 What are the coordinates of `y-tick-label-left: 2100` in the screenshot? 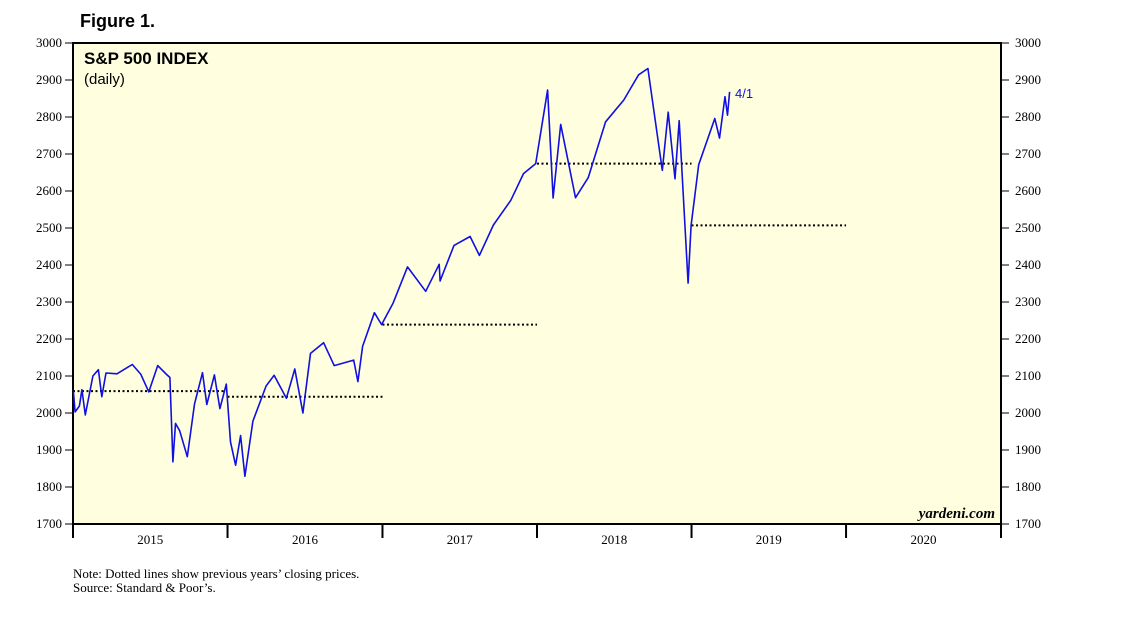 It's located at (49, 375).